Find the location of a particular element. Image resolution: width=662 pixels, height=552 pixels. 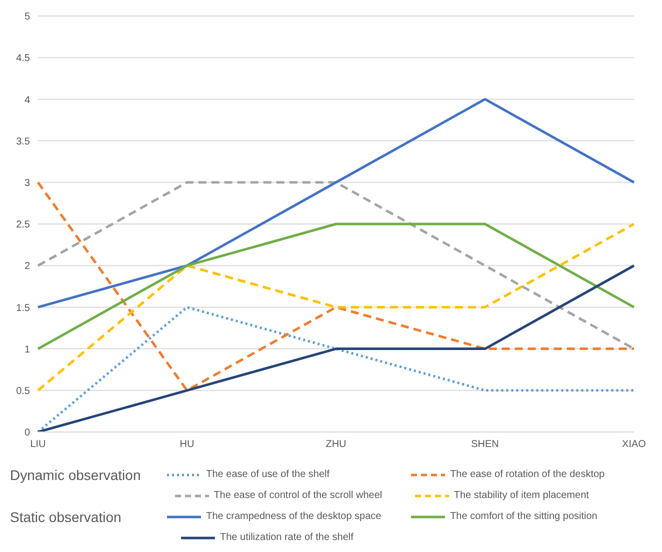

y-tick-label: 4.5 is located at coordinates (23, 58).